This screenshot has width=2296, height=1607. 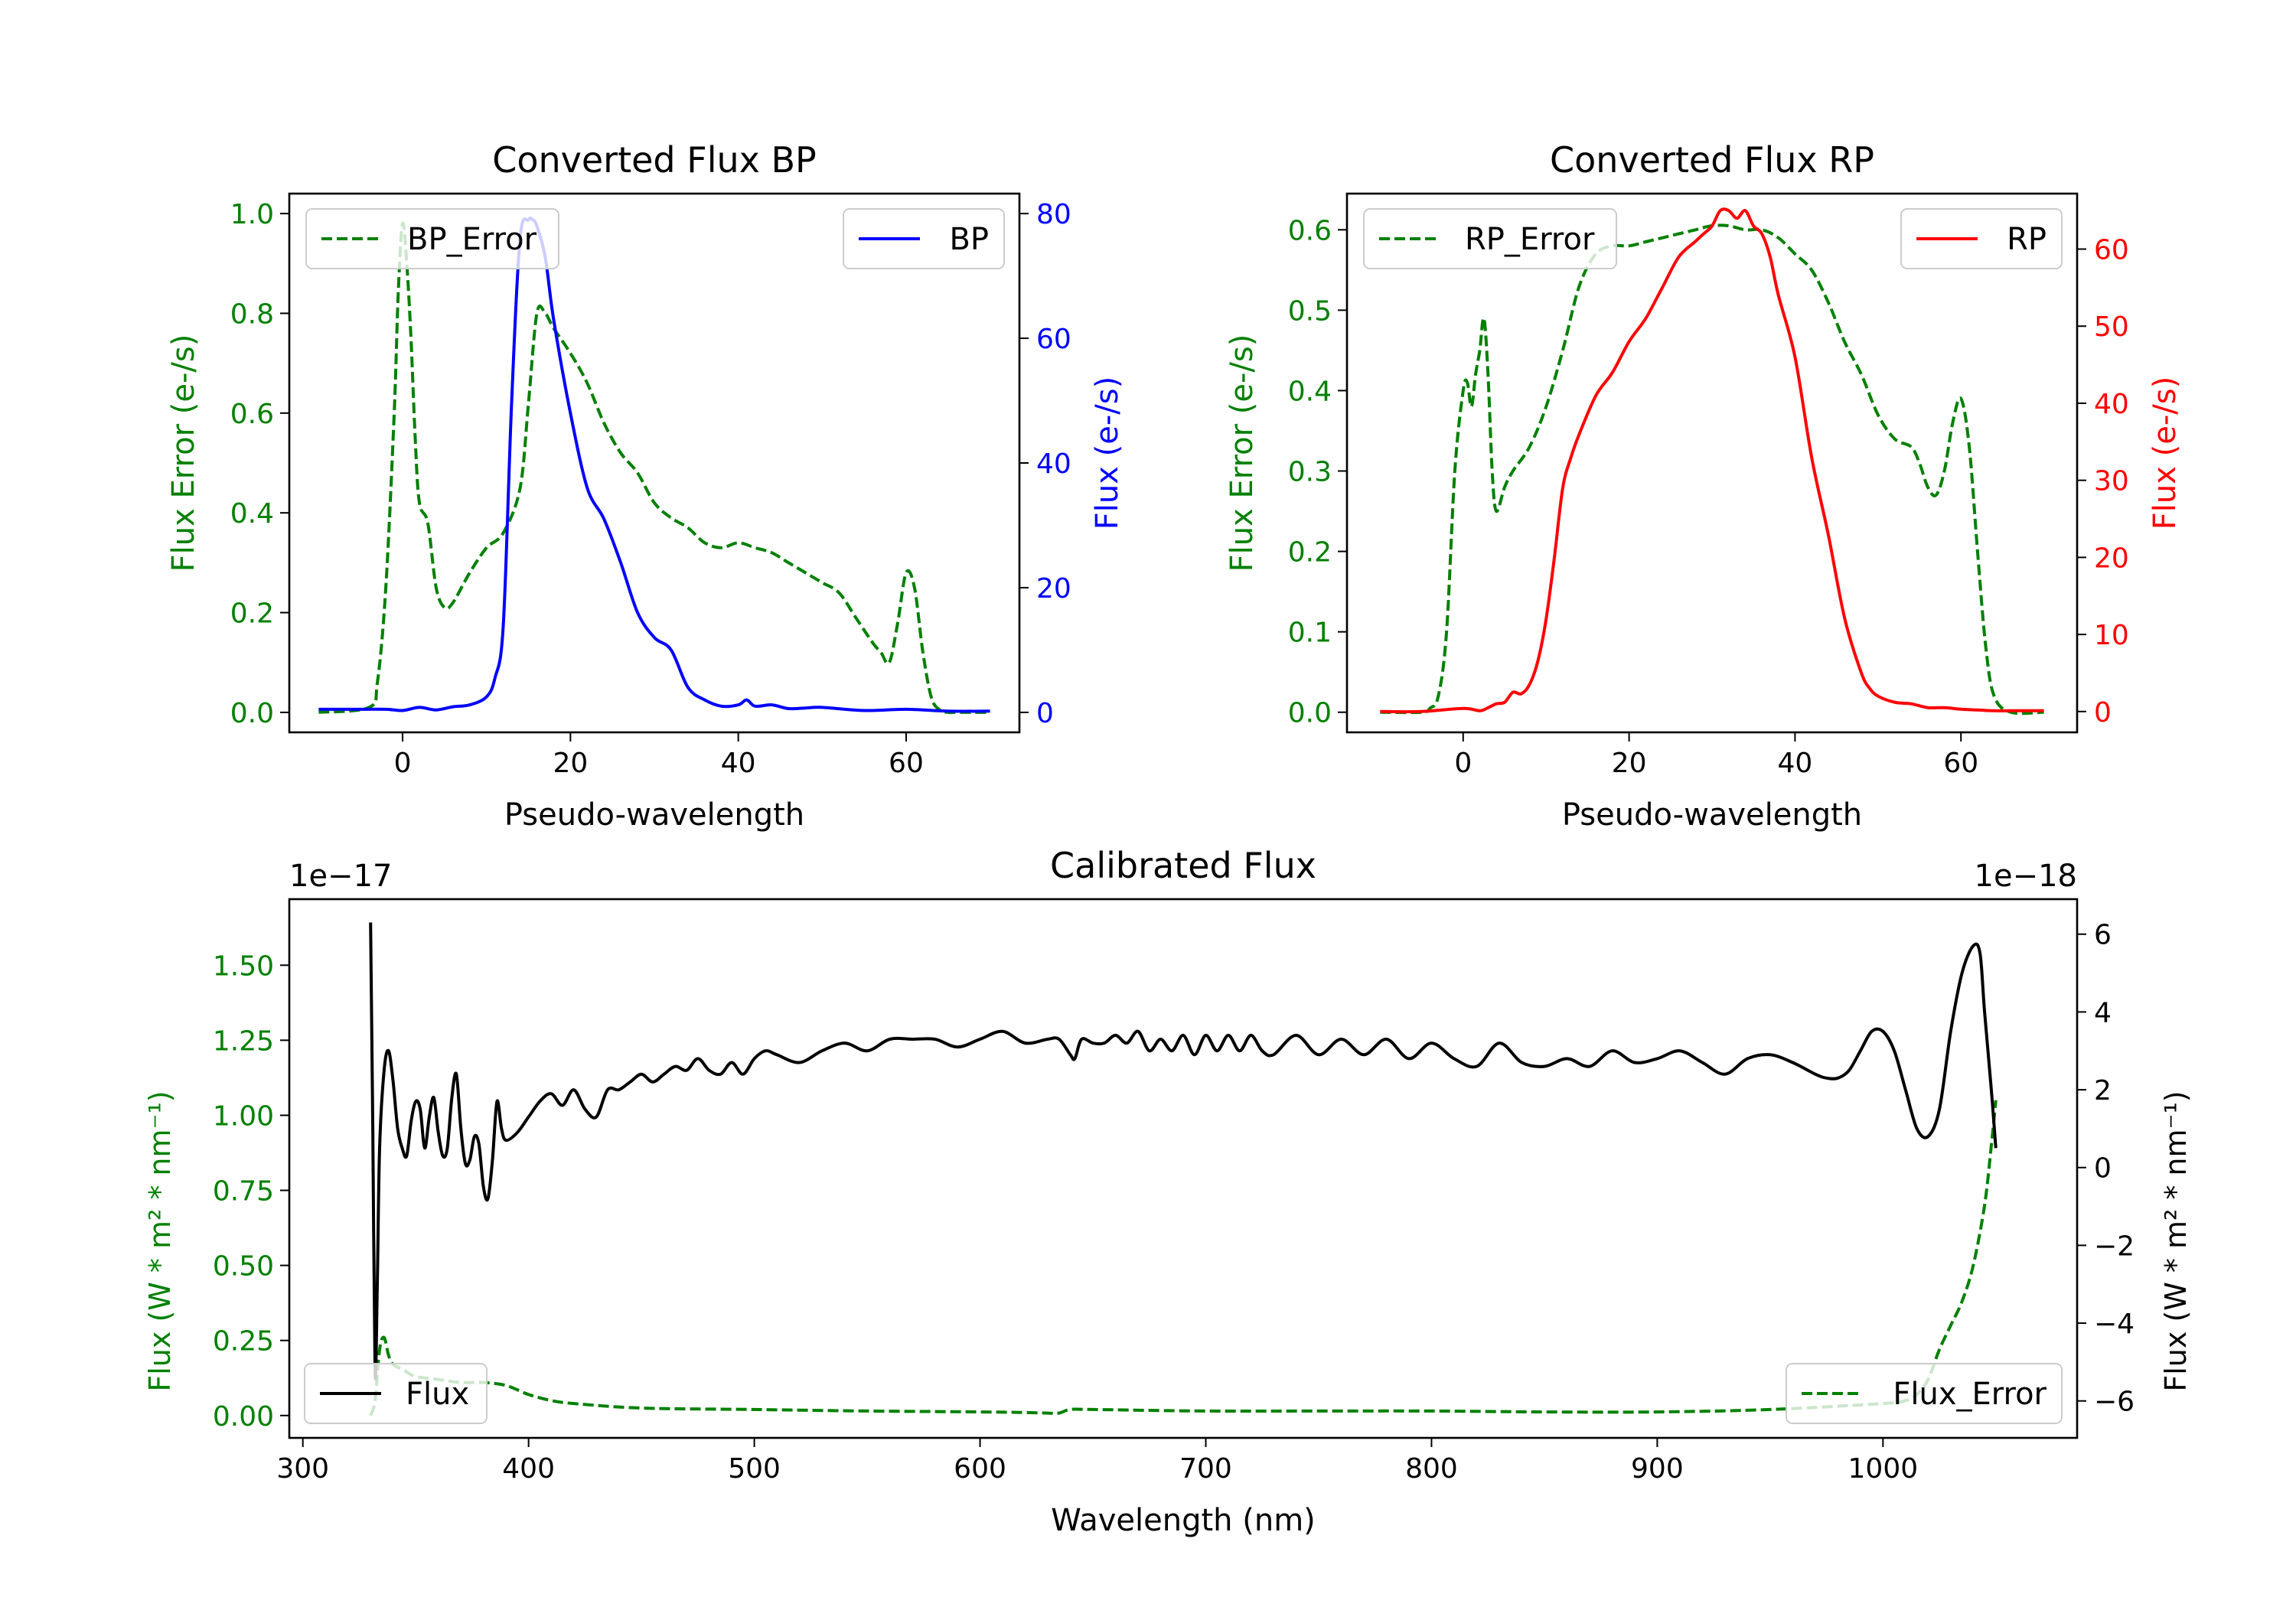 What do you see at coordinates (243, 1417) in the screenshot?
I see `left-y-tick-label: 0.00` at bounding box center [243, 1417].